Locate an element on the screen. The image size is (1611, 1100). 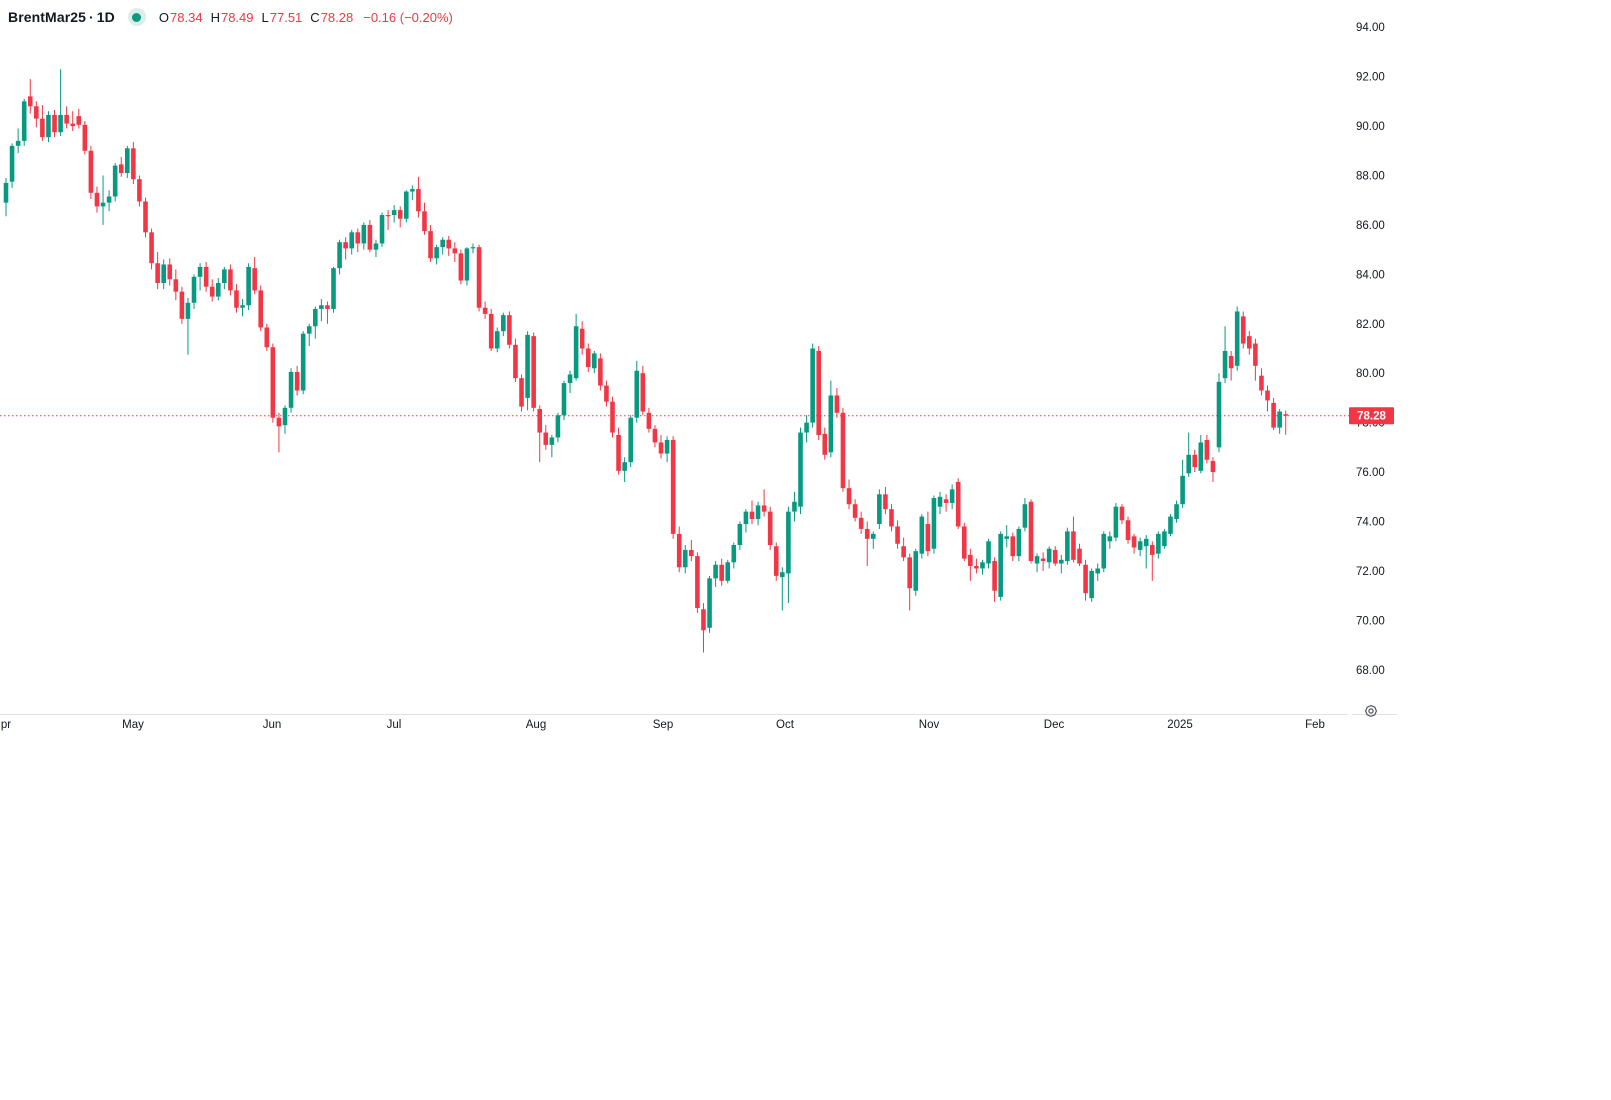
price-tick-label: 76.00 is located at coordinates (1370, 473).